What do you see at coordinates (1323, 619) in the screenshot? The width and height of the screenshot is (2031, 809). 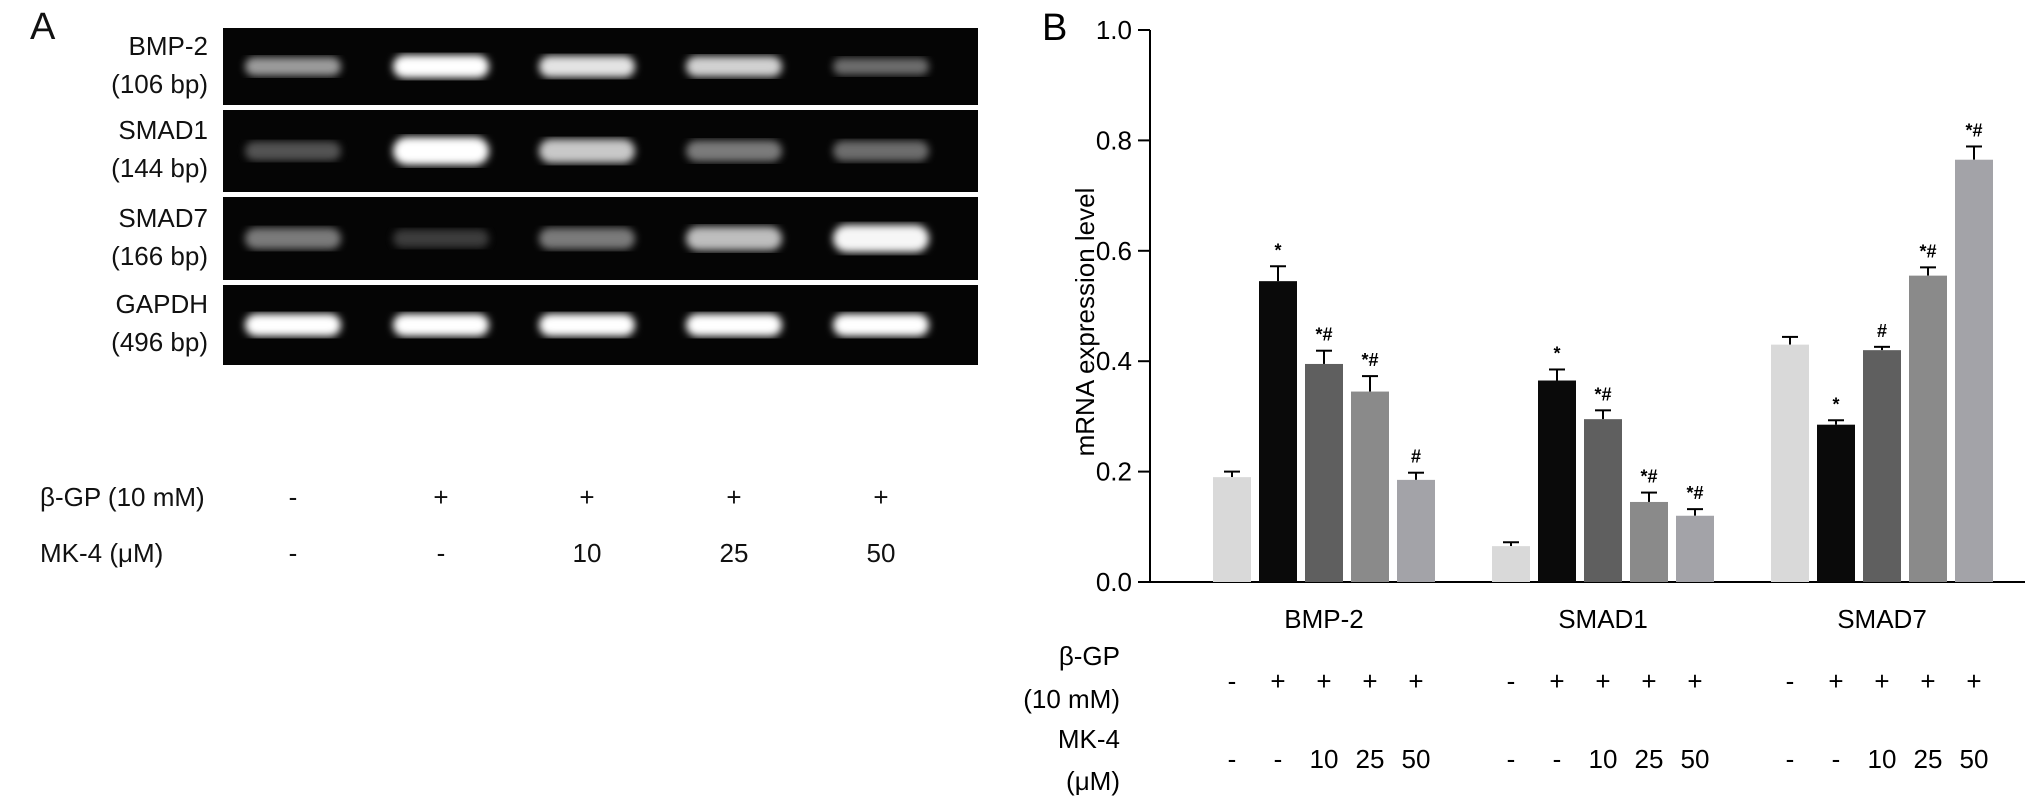 I see `x-category-label: BMP-2` at bounding box center [1323, 619].